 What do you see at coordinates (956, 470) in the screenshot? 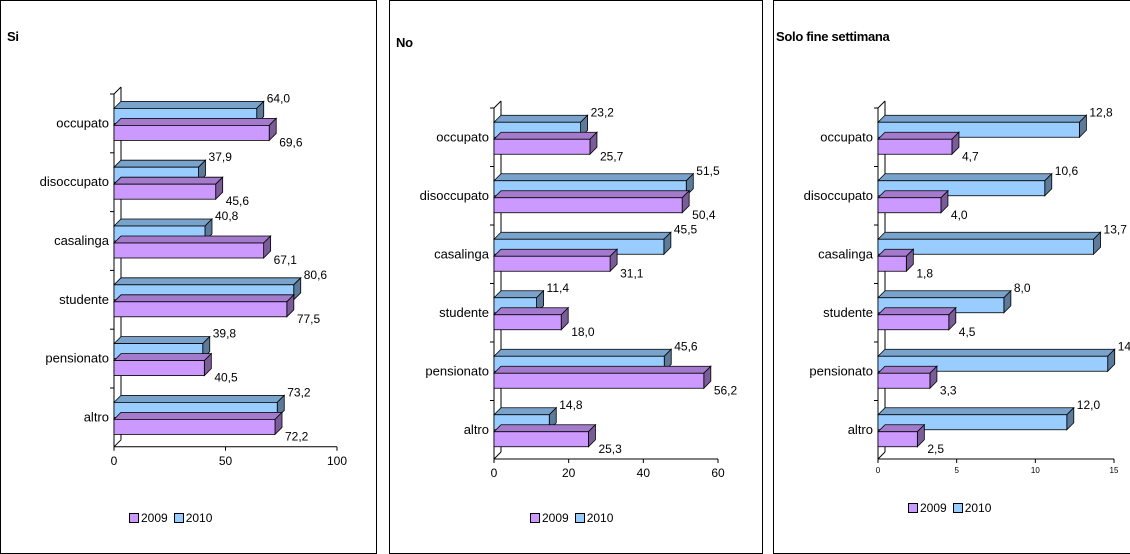
I see `x-tick-label: 5` at bounding box center [956, 470].